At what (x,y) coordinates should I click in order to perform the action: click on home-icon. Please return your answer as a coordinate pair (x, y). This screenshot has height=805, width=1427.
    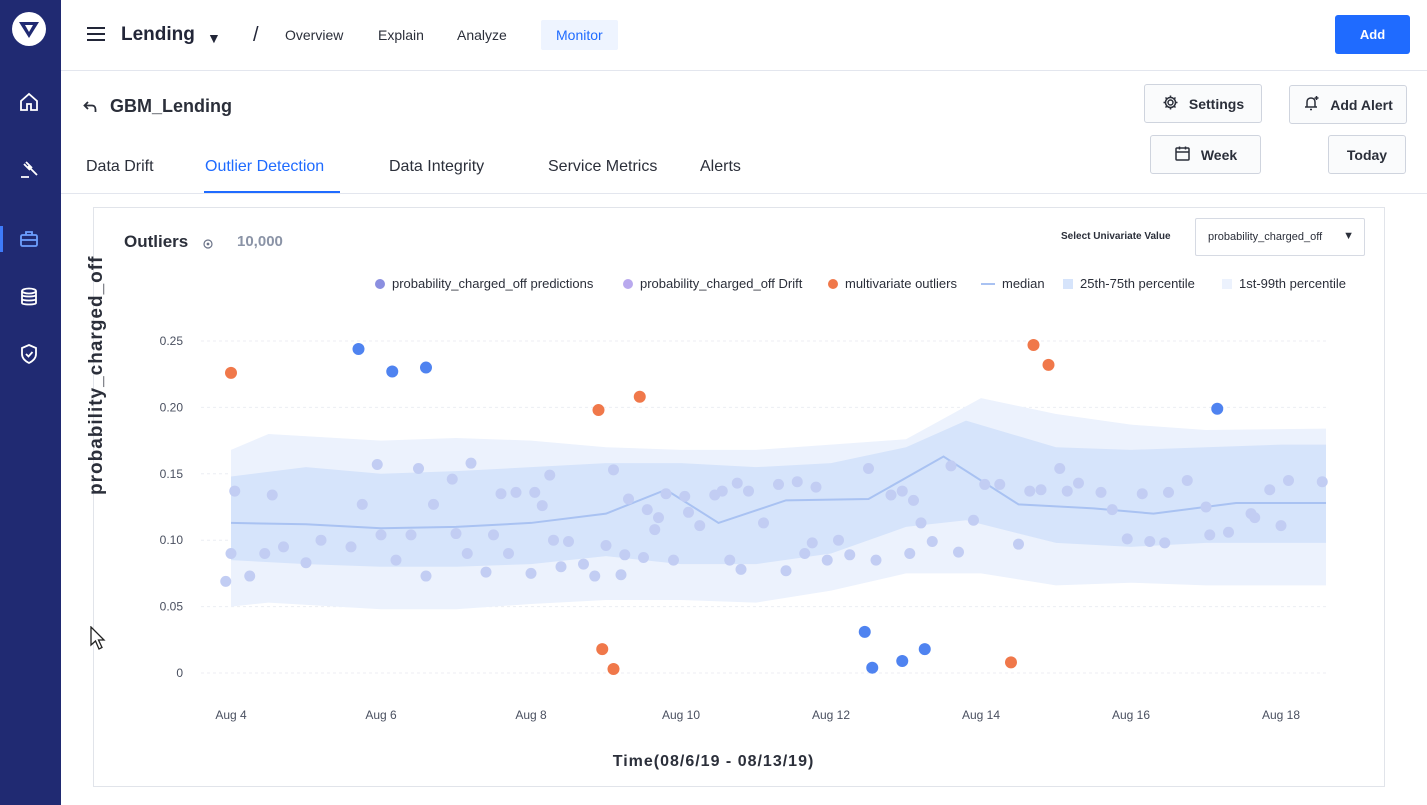
    Looking at the image, I should click on (29, 102).